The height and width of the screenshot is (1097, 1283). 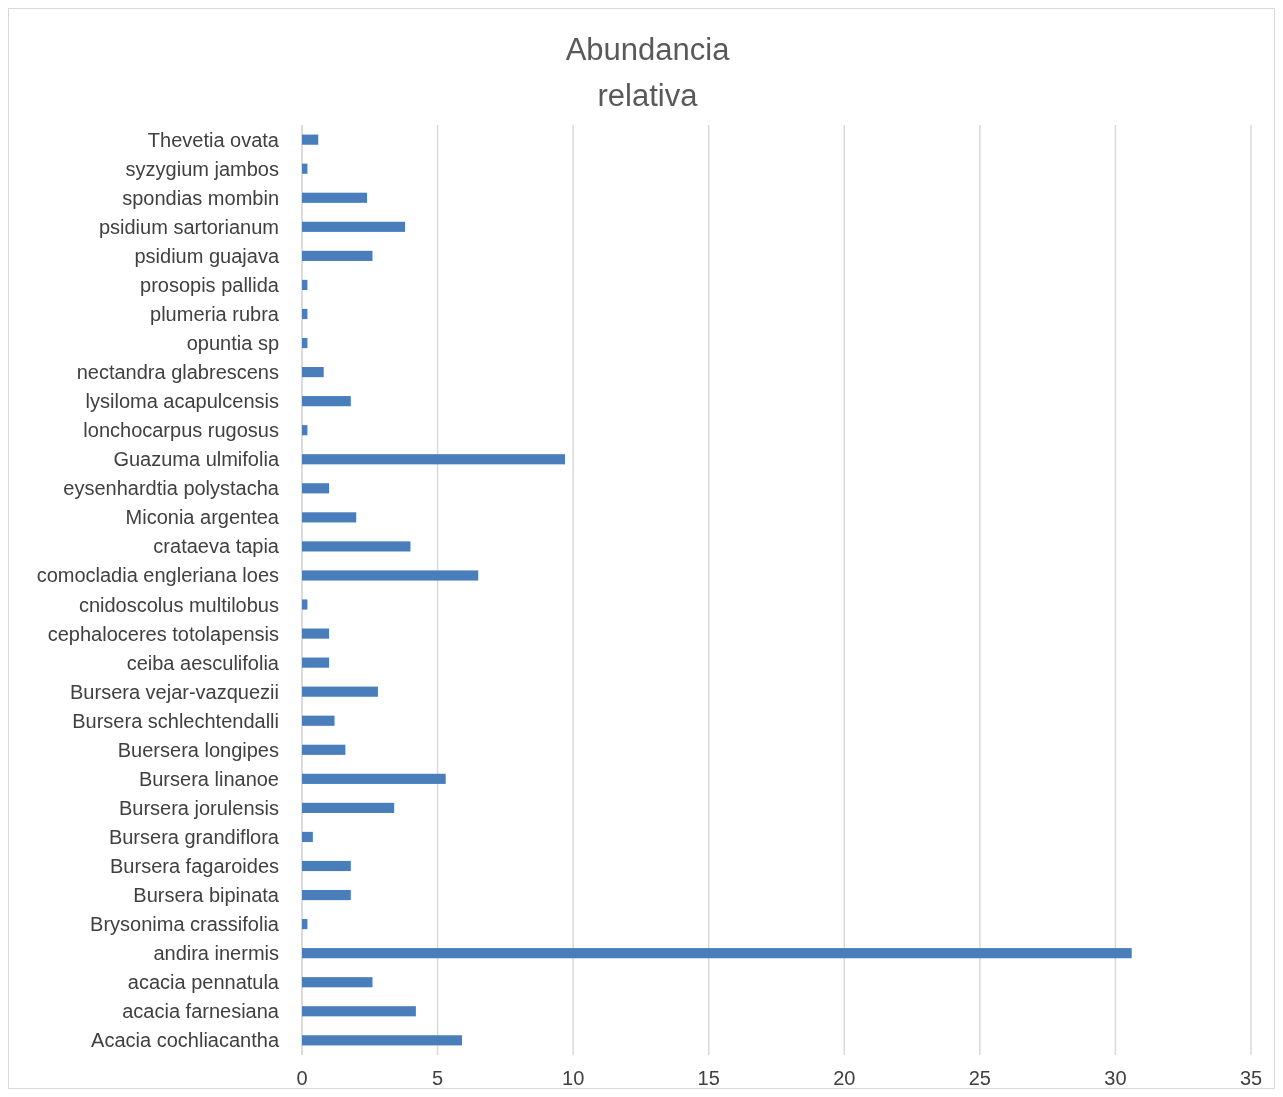 I want to click on y-tick-label: Bursera schlechtendalli, so click(x=175, y=720).